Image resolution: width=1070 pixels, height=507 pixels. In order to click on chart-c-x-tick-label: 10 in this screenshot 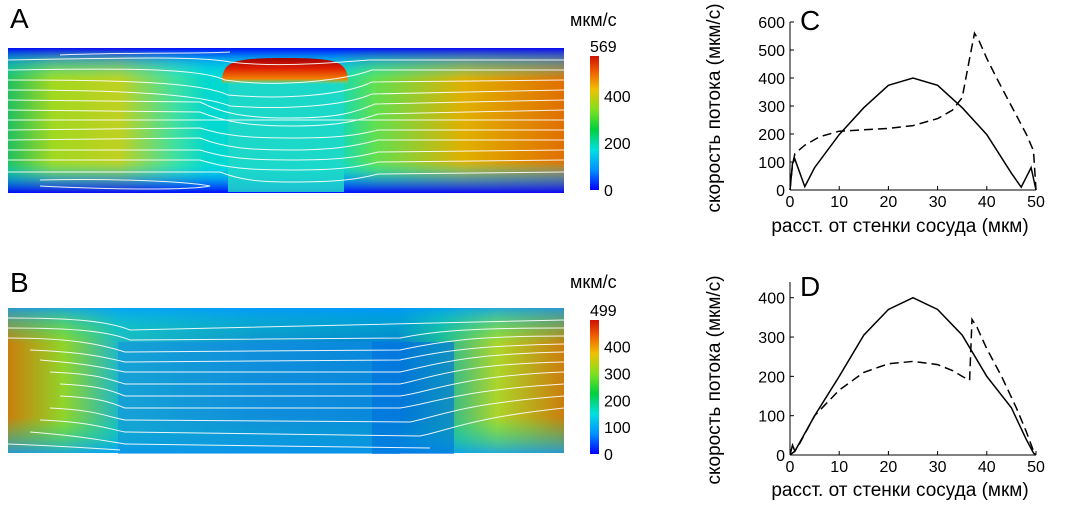, I will do `click(839, 202)`.